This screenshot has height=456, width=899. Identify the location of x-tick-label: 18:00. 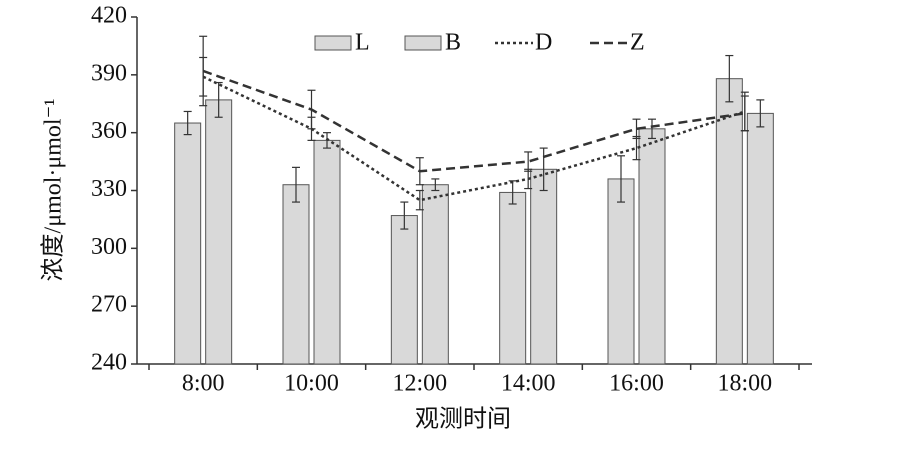
(744, 384).